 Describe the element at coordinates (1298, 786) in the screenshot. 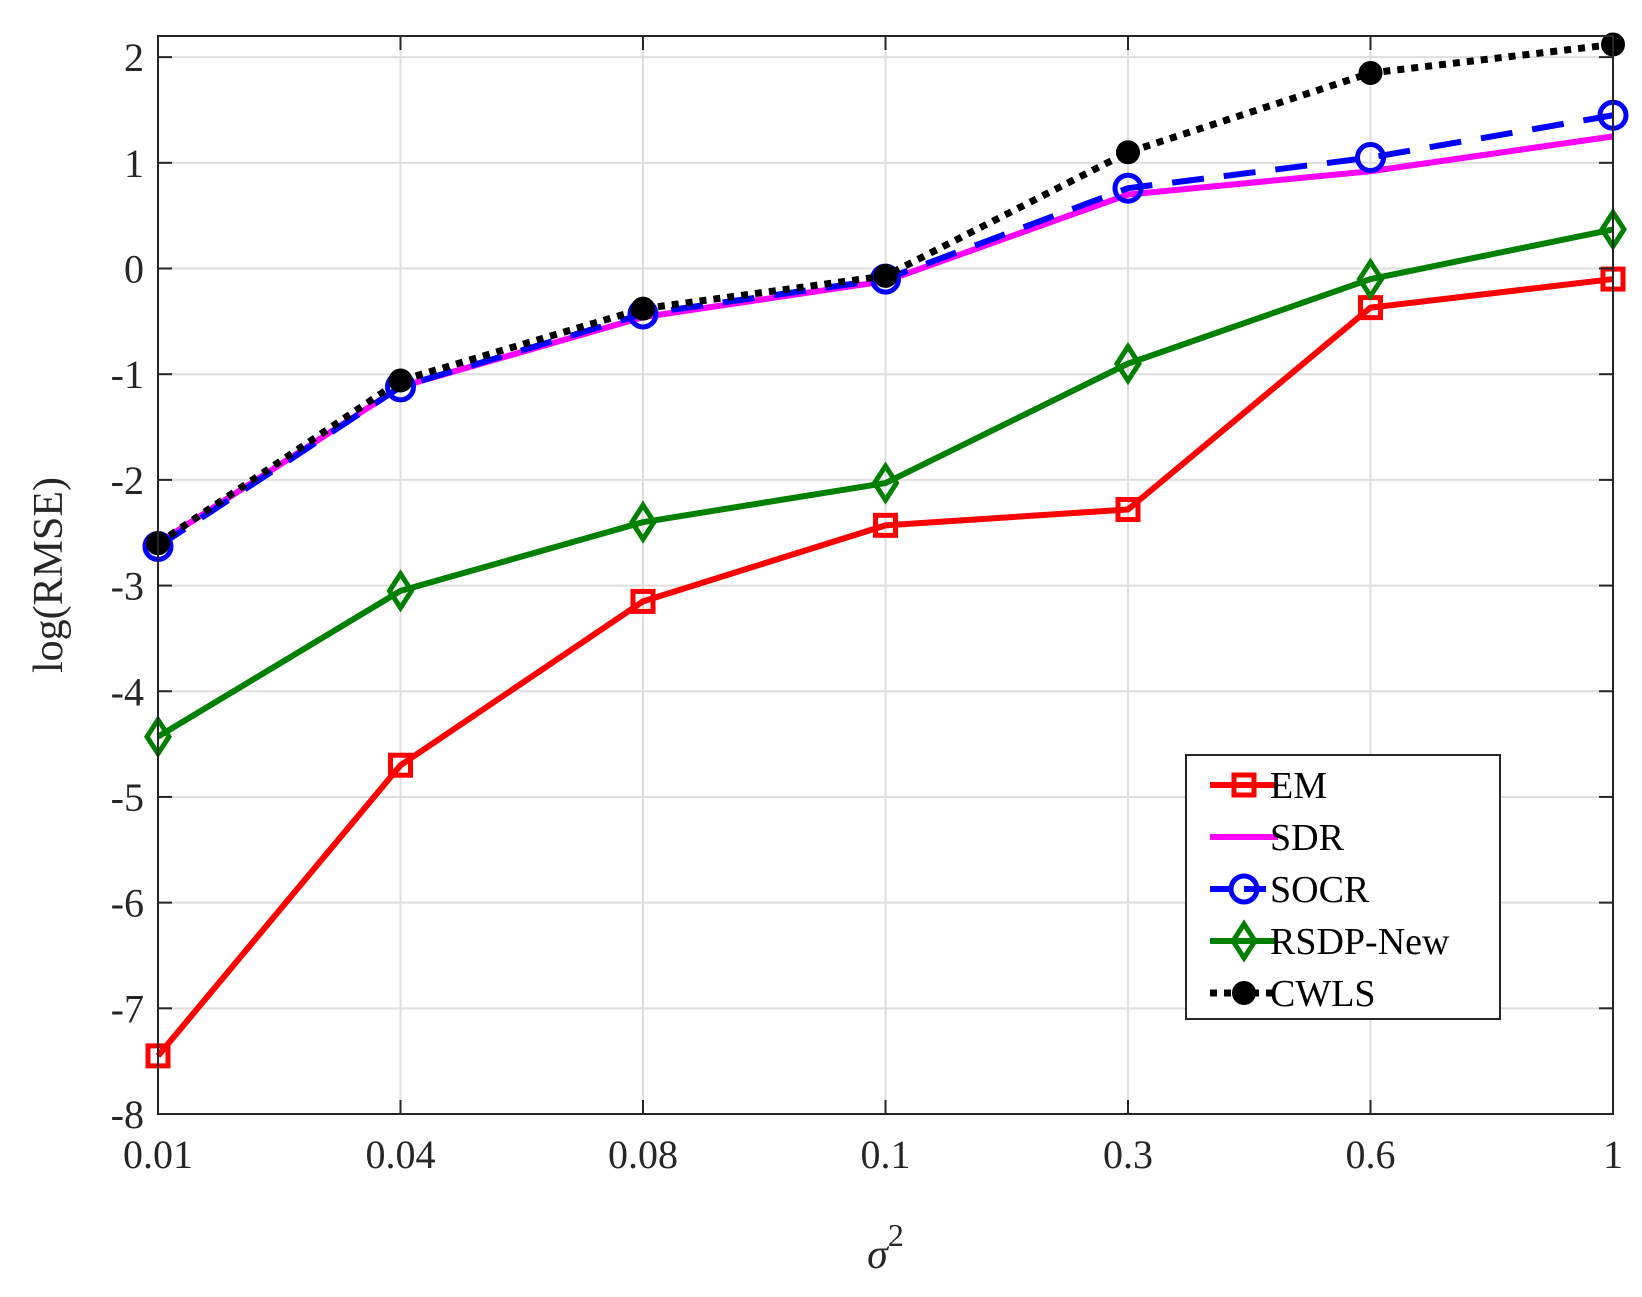

I see `legend-label: EM` at that location.